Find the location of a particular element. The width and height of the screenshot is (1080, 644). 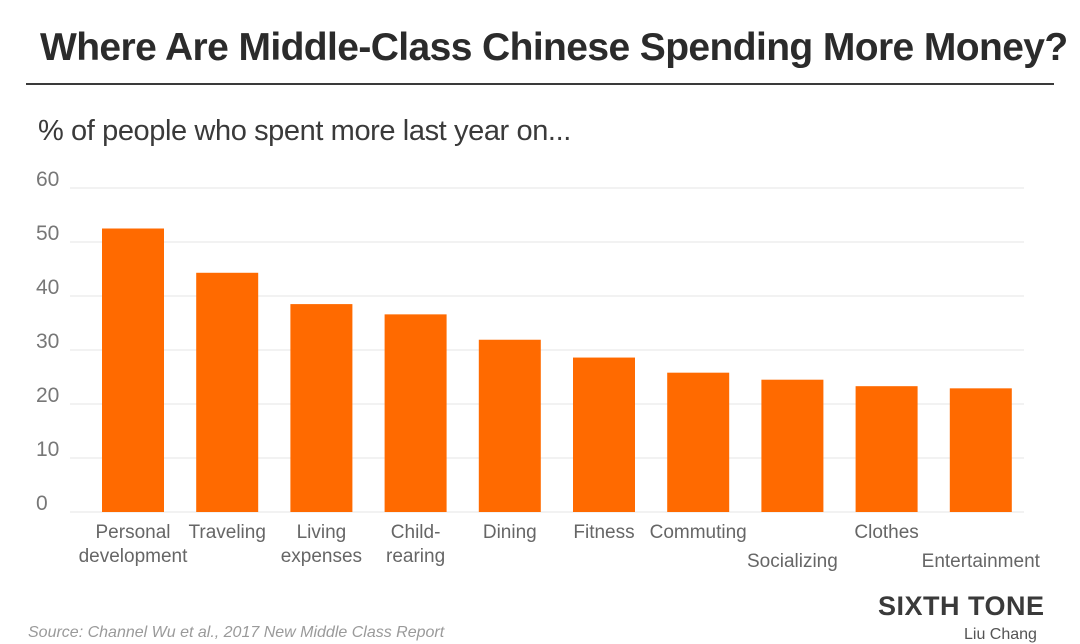

x-tick-label-line: development is located at coordinates (134, 556).